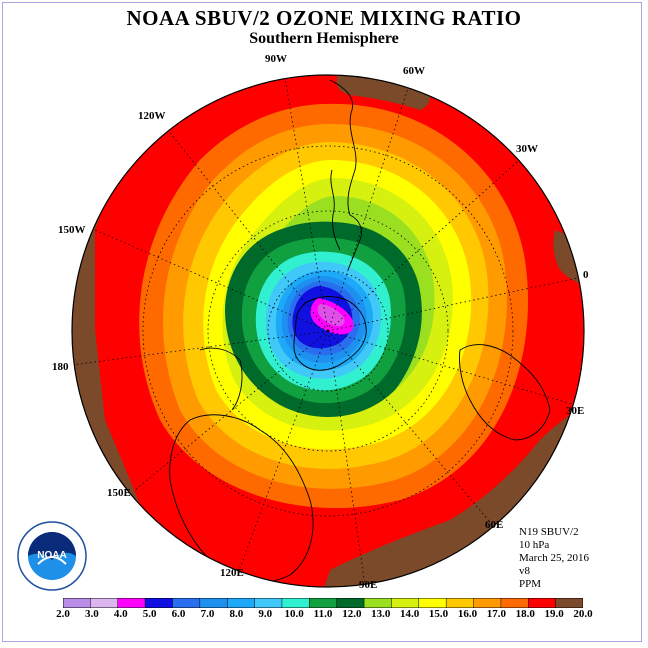 This screenshot has width=648, height=648. What do you see at coordinates (549, 532) in the screenshot?
I see `instrument-label: N19 SBUV/2` at bounding box center [549, 532].